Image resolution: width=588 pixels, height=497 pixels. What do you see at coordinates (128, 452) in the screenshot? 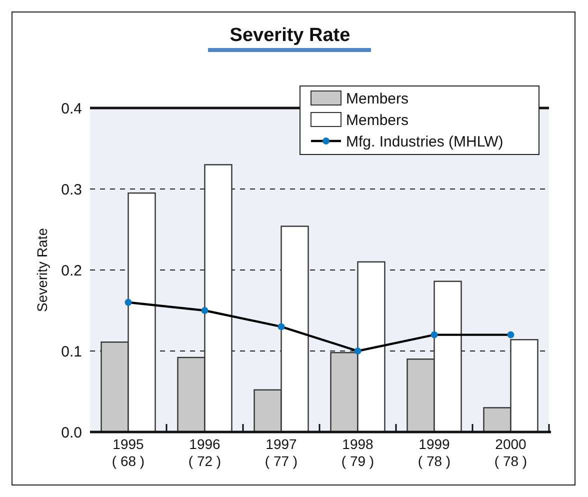
I see `x-tick-label: 1995 ( 68 )` at bounding box center [128, 452].